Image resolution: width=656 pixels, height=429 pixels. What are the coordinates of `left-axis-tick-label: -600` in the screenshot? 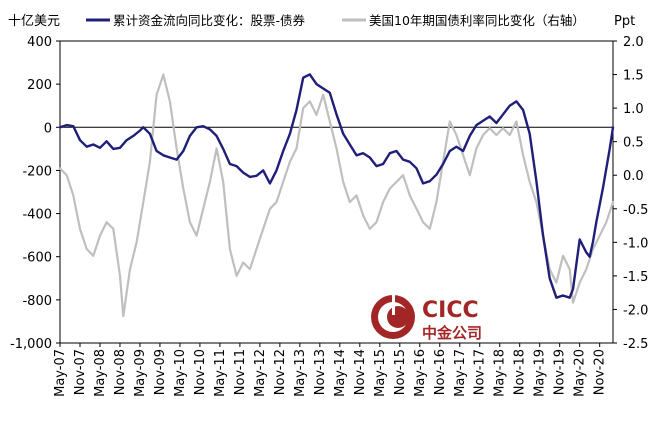 It's located at (37, 258).